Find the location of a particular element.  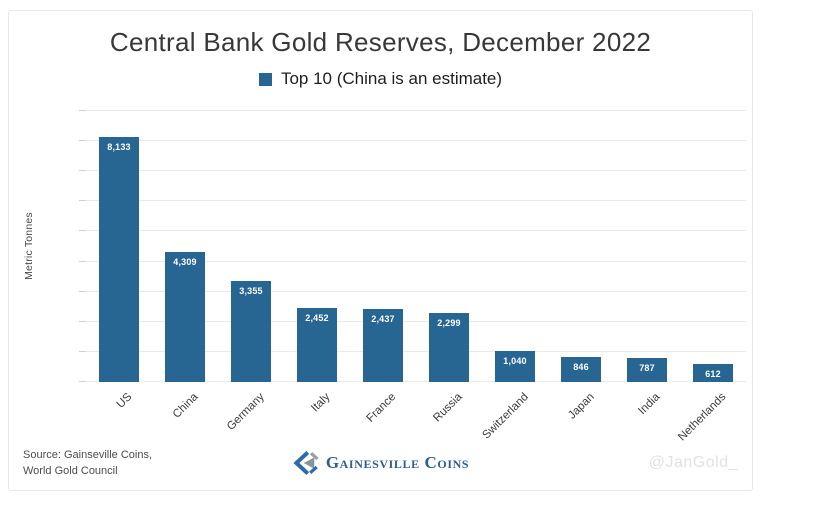

bar-value-label: 612 is located at coordinates (713, 373).